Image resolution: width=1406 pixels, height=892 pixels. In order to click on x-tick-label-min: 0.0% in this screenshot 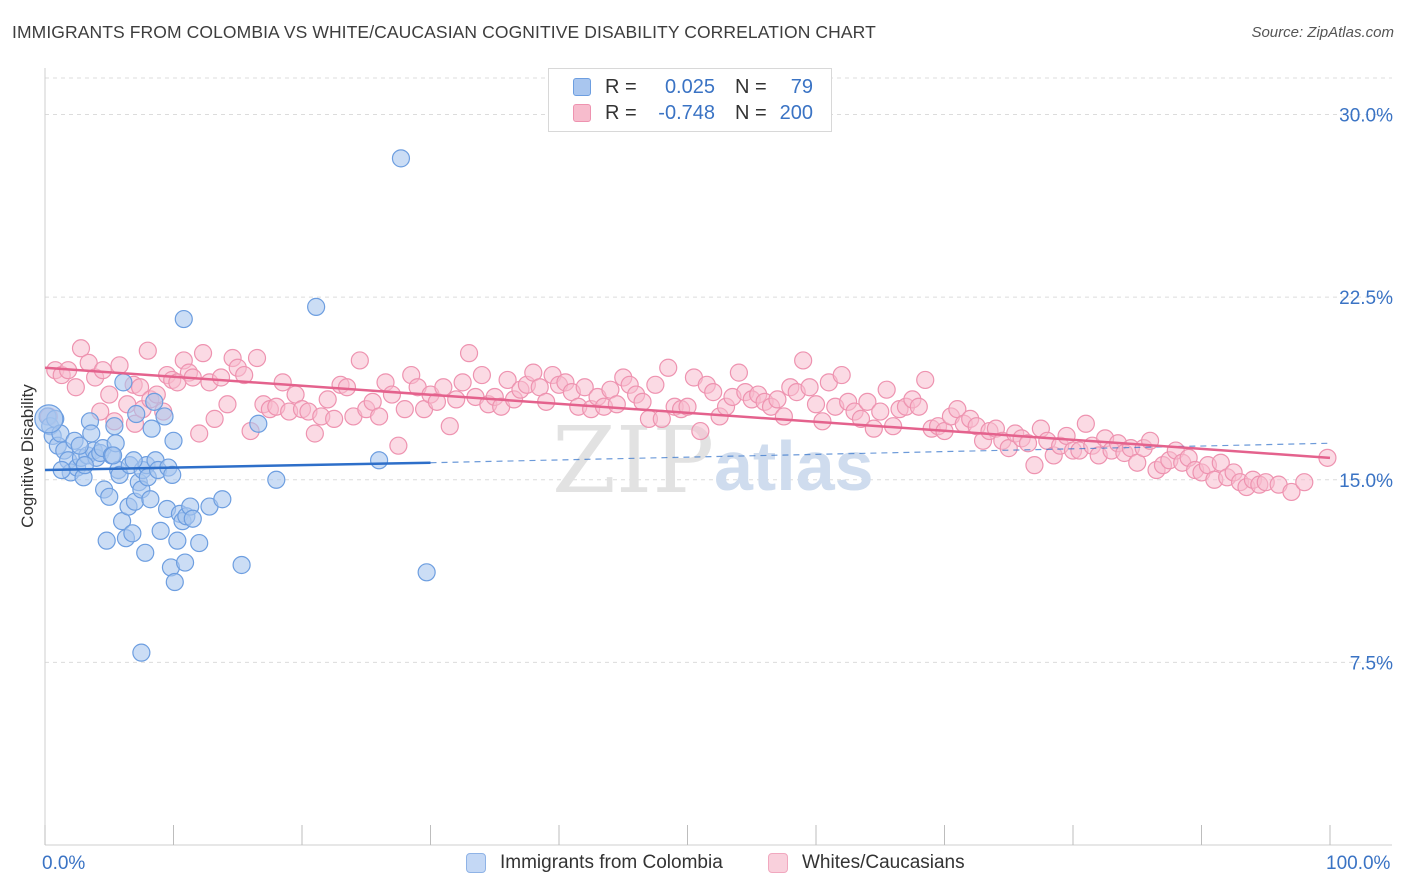, I will do `click(64, 863)`.